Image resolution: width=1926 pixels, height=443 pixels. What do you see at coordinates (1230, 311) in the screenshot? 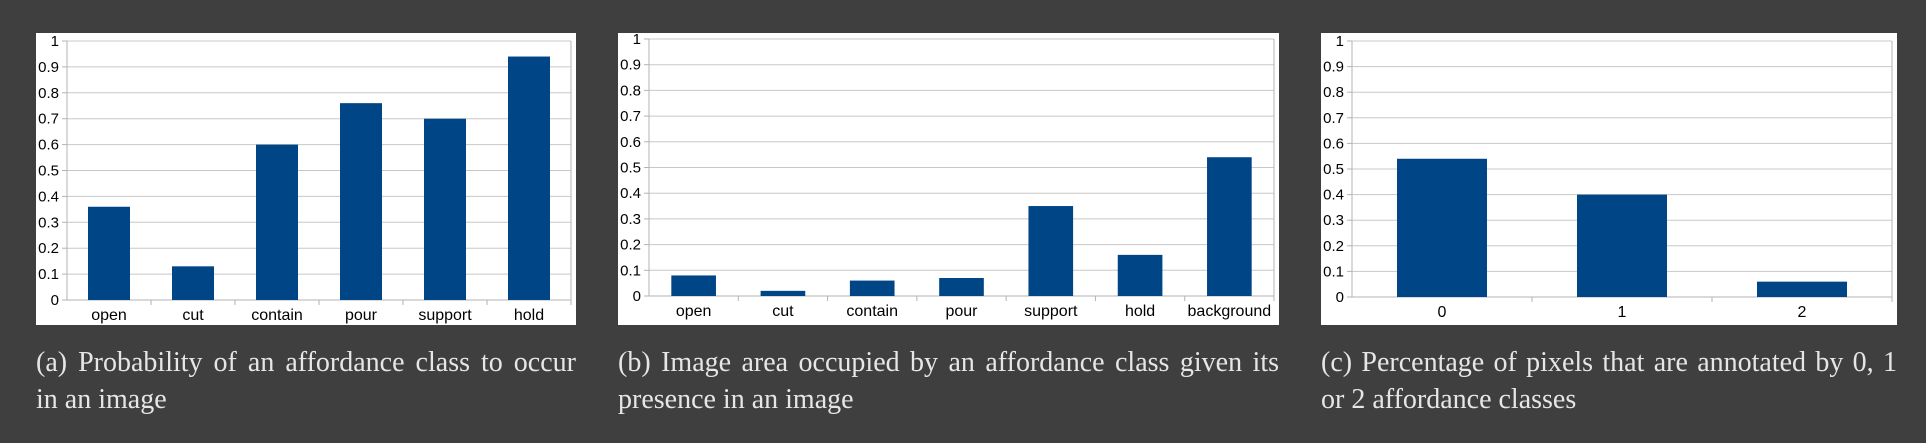
I see `category-label-background: background` at bounding box center [1230, 311].